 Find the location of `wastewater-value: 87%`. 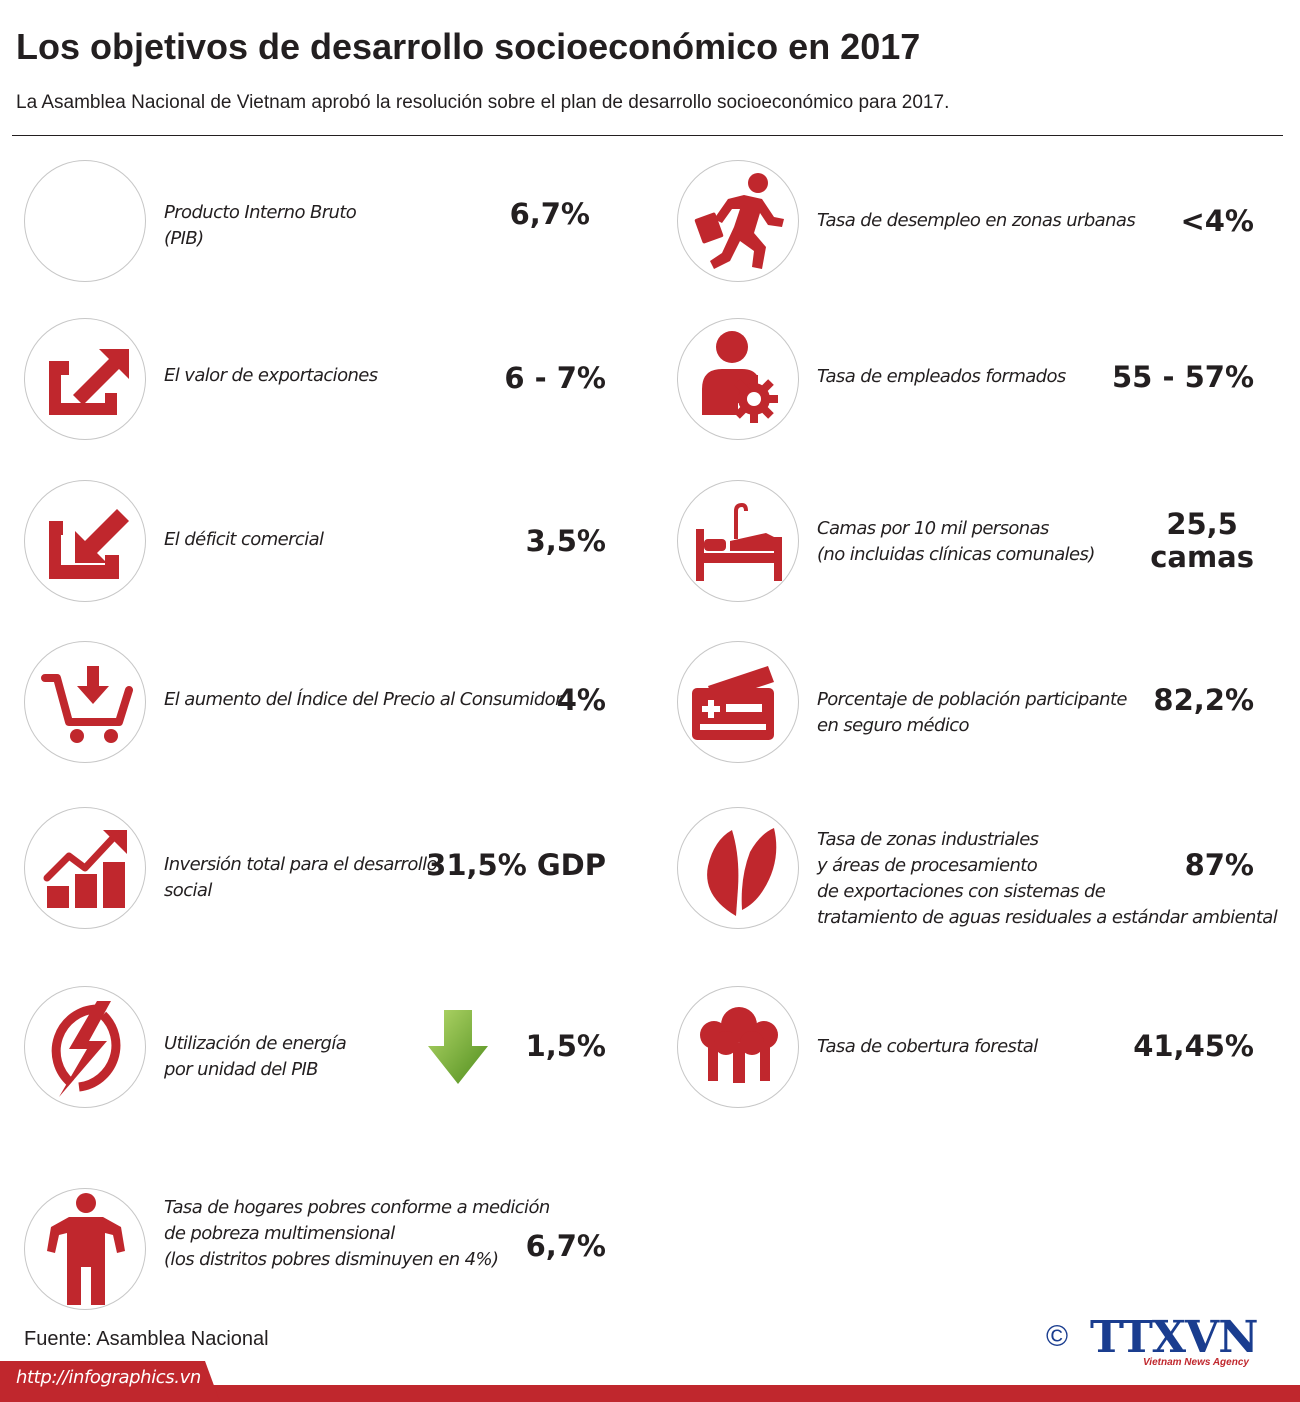

wastewater-value: 87% is located at coordinates (1219, 865).